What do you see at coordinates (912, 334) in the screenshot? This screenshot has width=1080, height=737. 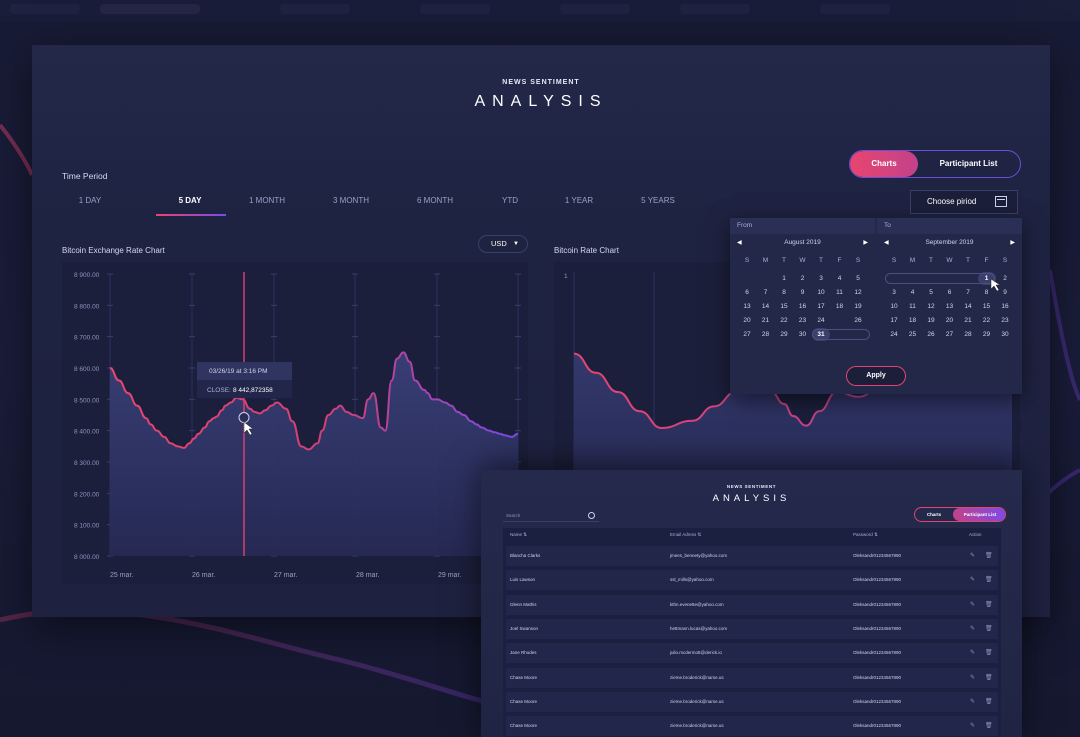 I see `calendar-day: 25` at bounding box center [912, 334].